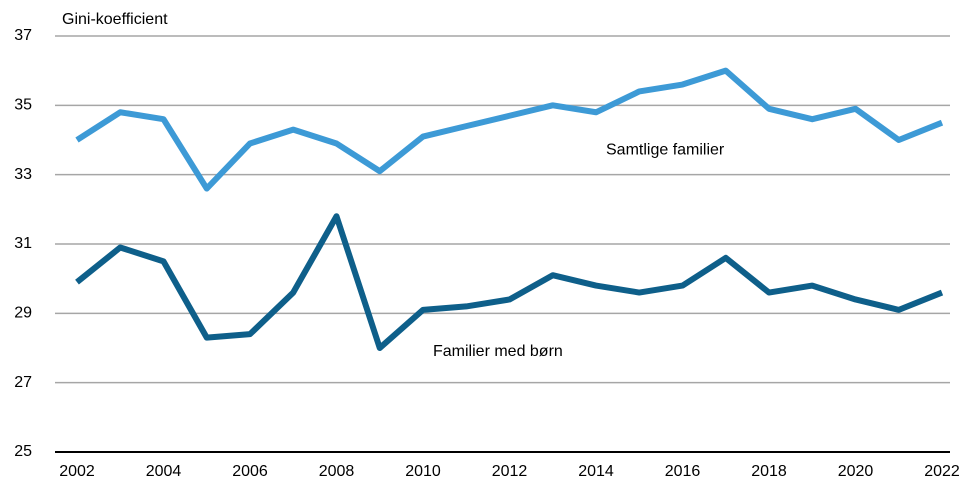 The image size is (968, 486). Describe the element at coordinates (23, 382) in the screenshot. I see `y-tick-label: 27` at that location.